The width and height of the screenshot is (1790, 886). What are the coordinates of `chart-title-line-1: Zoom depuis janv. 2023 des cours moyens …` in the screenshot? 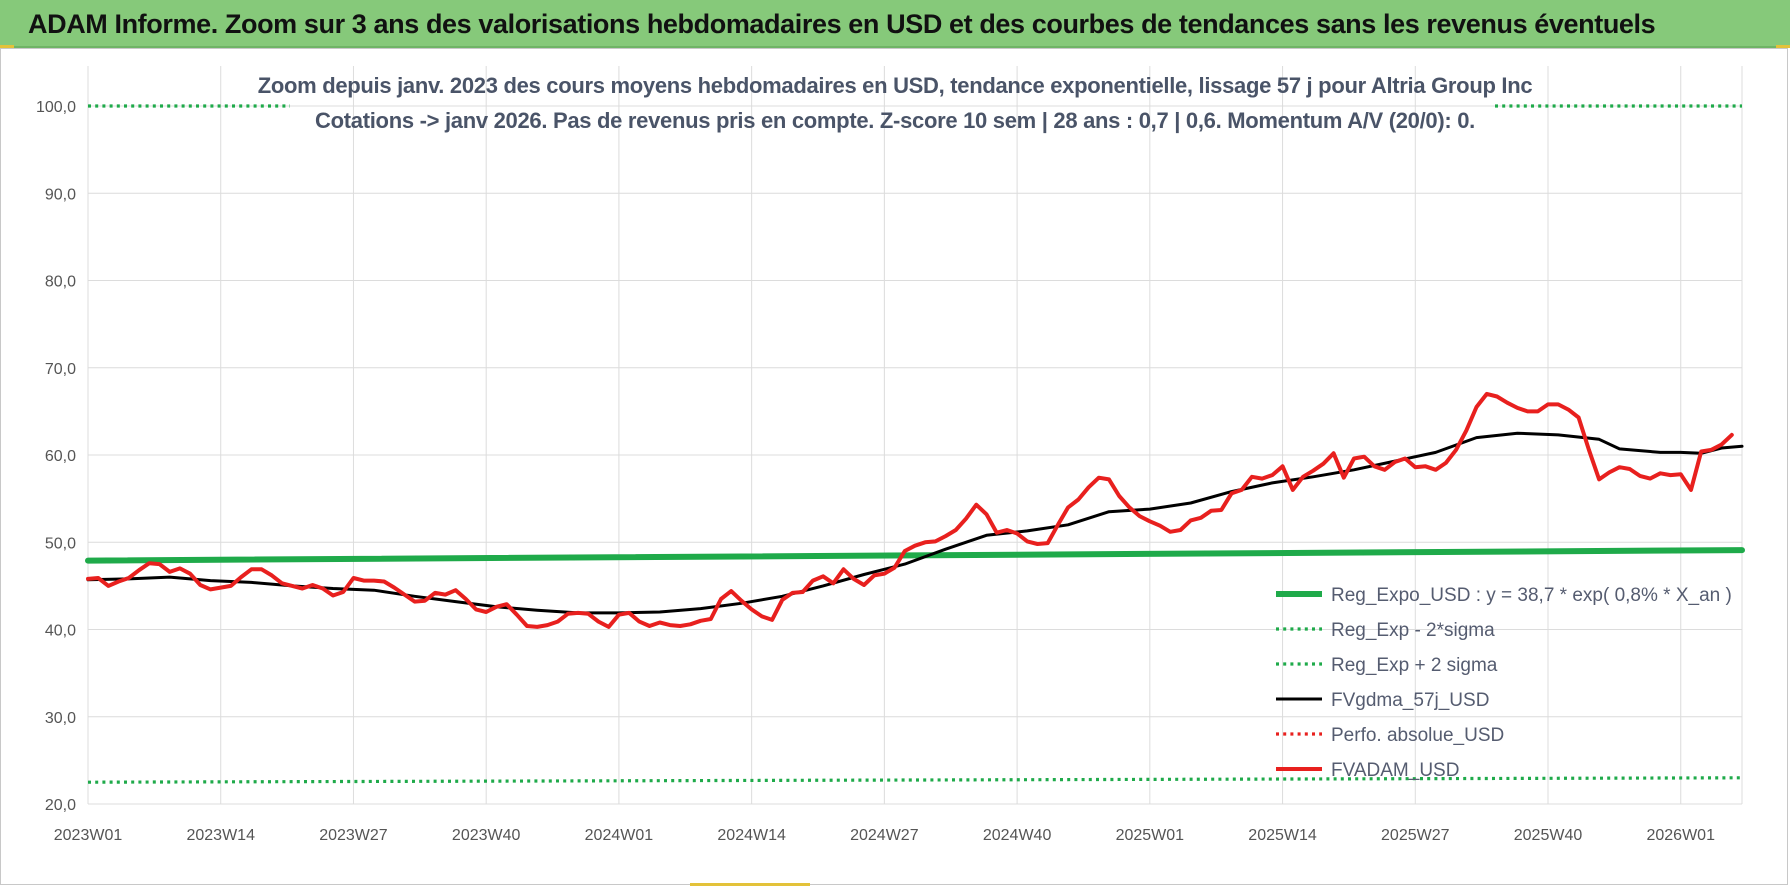 It's located at (895, 85).